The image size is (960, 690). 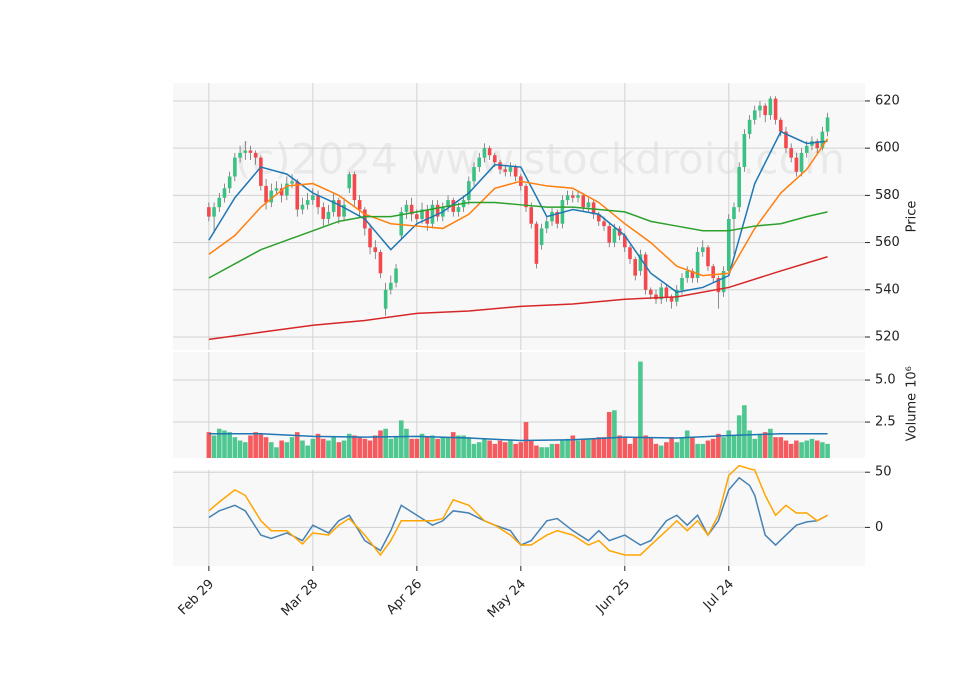 What do you see at coordinates (404, 597) in the screenshot?
I see `x-tick-label: Apr 26` at bounding box center [404, 597].